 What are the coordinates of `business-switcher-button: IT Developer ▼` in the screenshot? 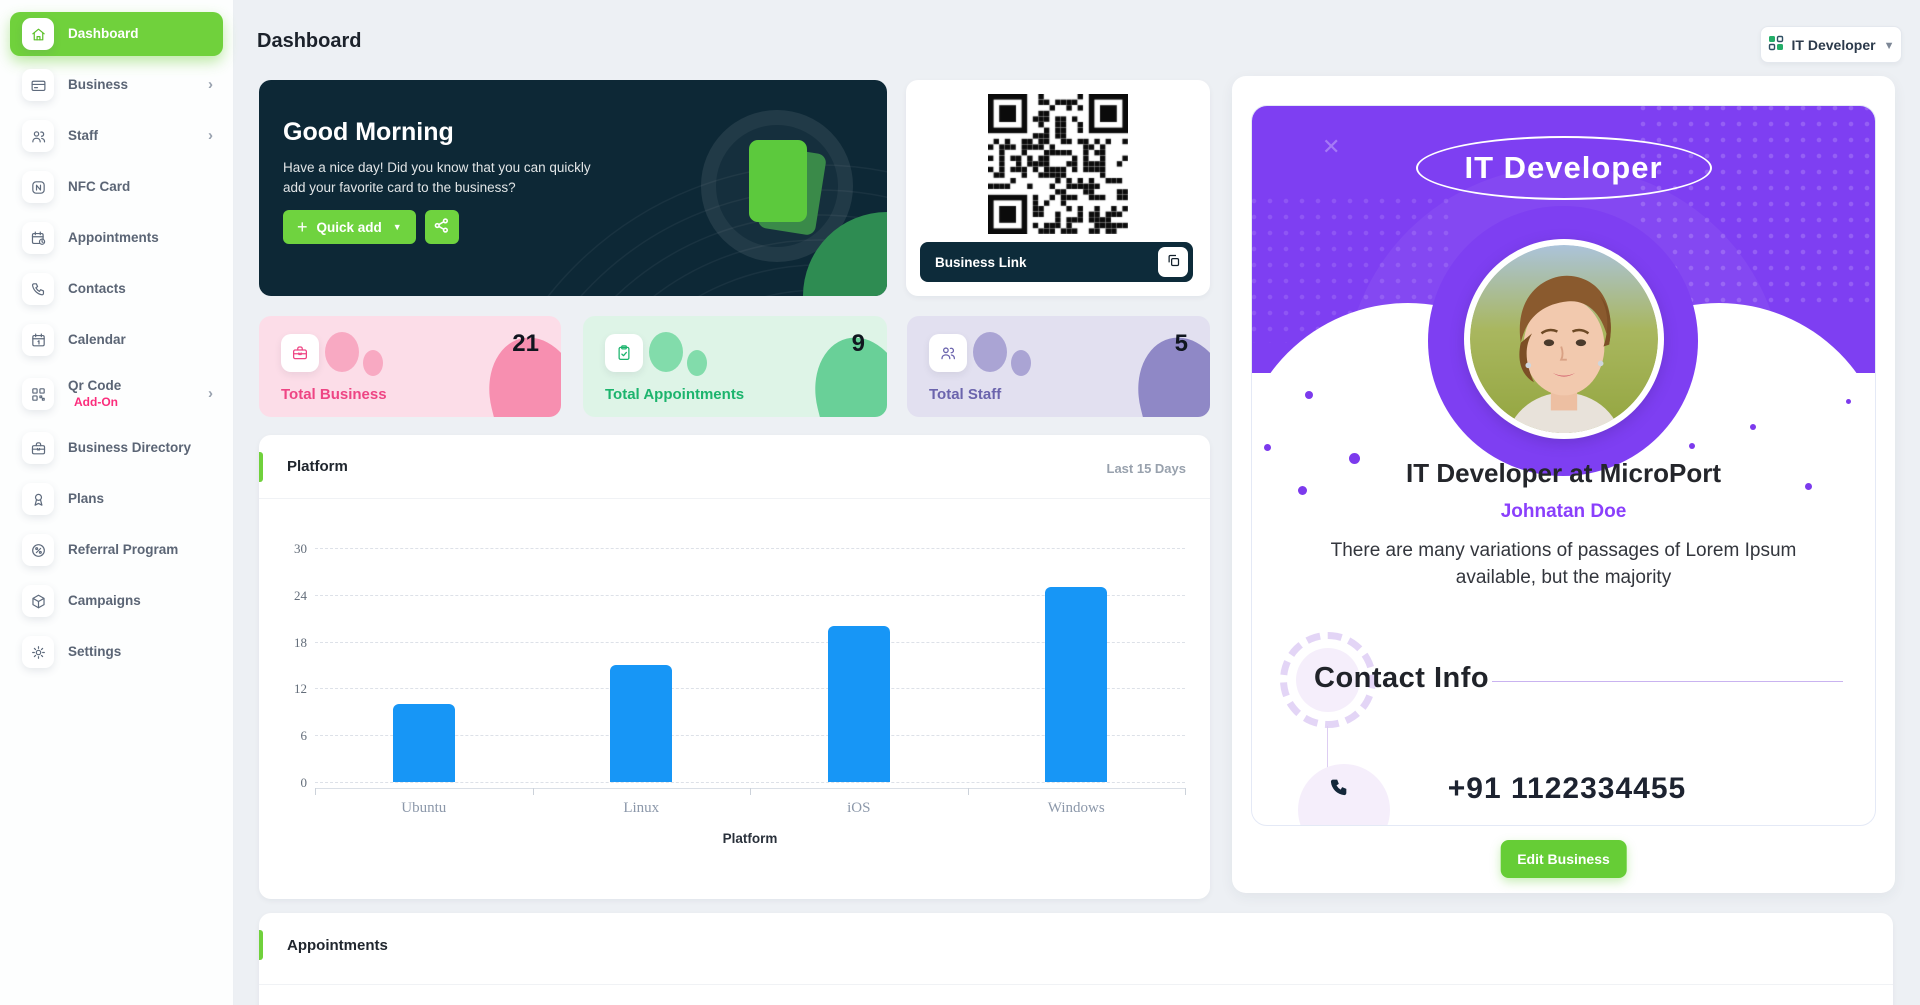 It's located at (1831, 44).